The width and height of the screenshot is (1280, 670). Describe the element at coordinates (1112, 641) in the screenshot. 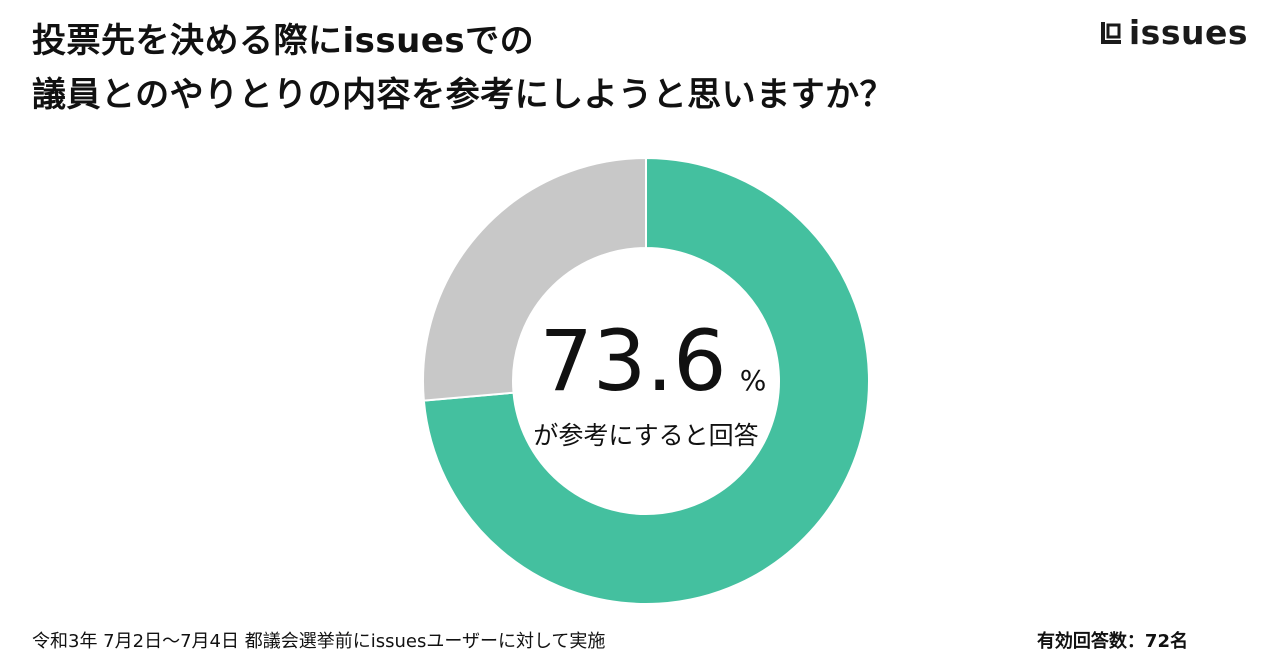

I see `respondent-count: 有効回答数：72名` at that location.